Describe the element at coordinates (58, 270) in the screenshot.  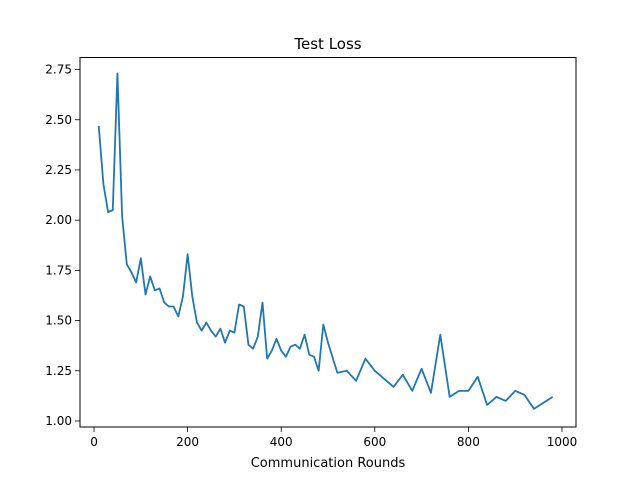
I see `y-tick-label: 1.75` at that location.